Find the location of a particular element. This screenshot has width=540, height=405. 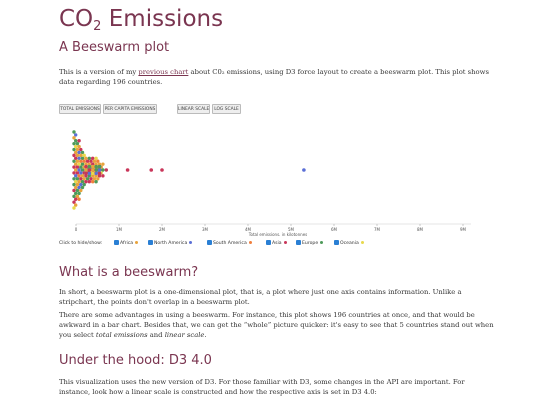

legend-africa: Africa is located at coordinates (126, 244).